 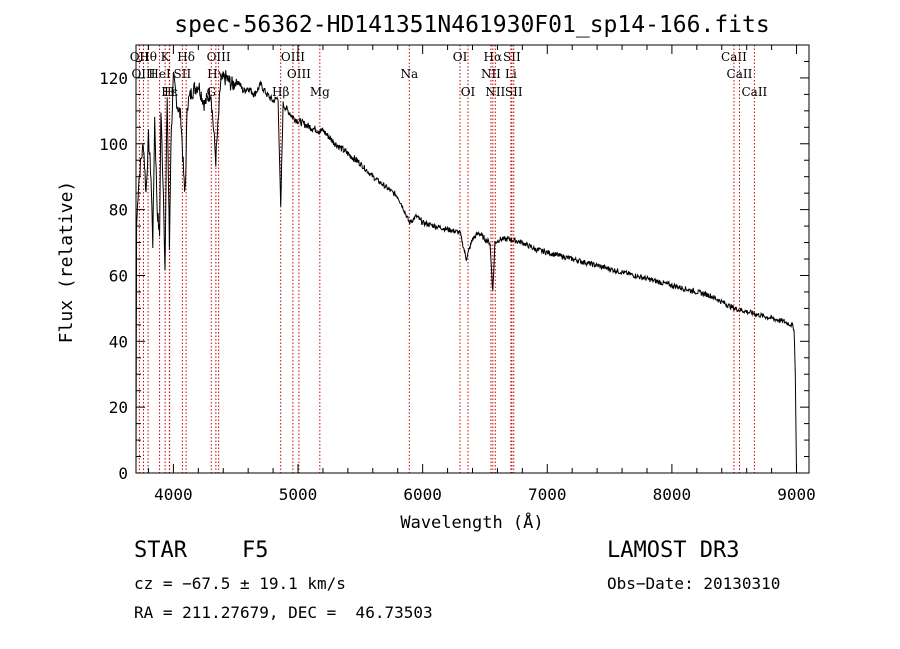 I want to click on line-marker-label: K, so click(x=166, y=57).